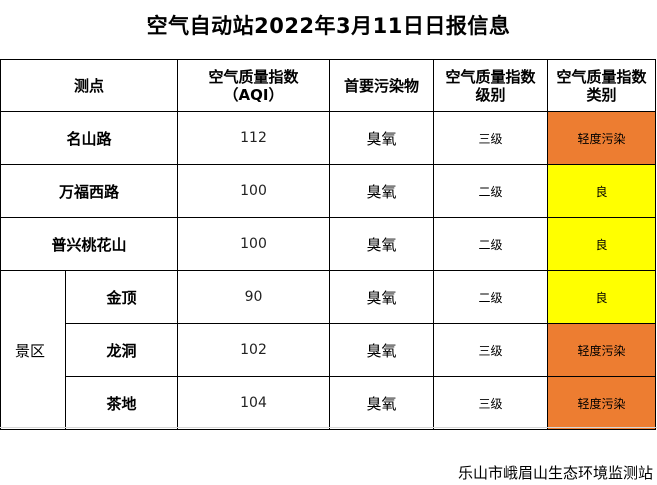 The height and width of the screenshot is (485, 657). What do you see at coordinates (121, 297) in the screenshot?
I see `site-name: 金顶` at bounding box center [121, 297].